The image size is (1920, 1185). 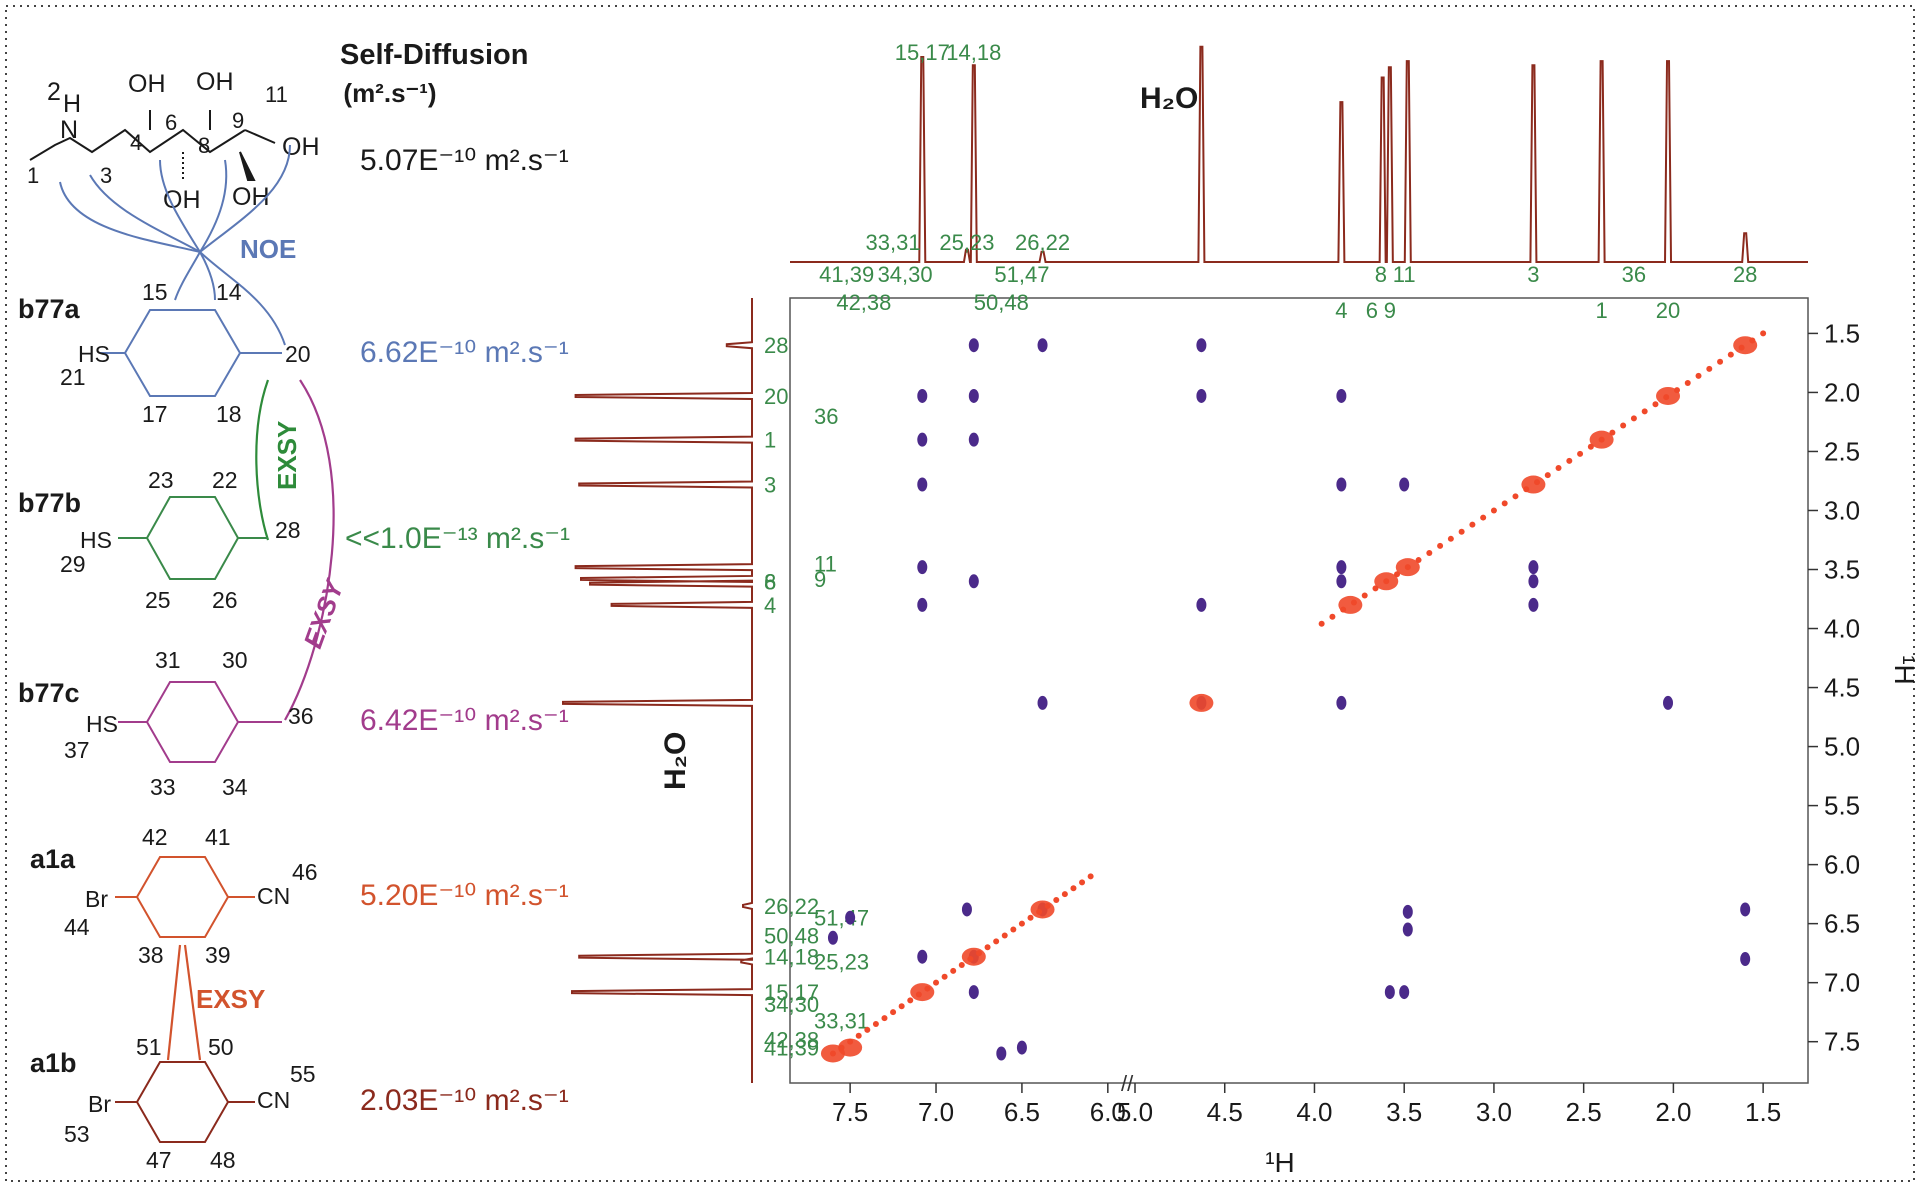 What do you see at coordinates (776, 345) in the screenshot?
I see `left-peak-label: 28` at bounding box center [776, 345].